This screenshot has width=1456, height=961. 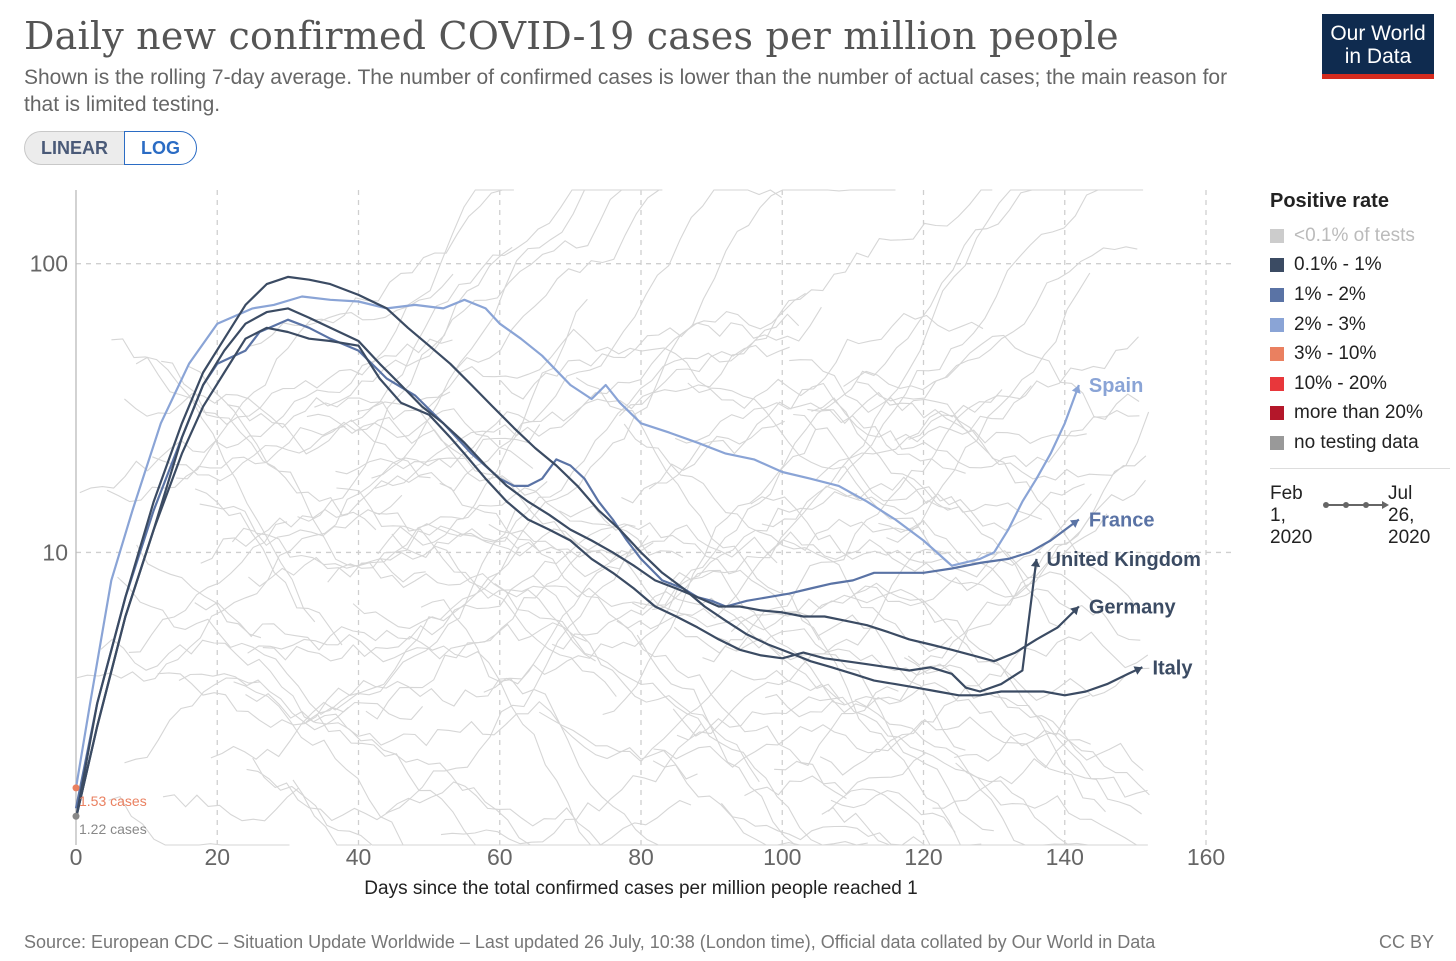 I want to click on series-label: Spain, so click(x=1116, y=386).